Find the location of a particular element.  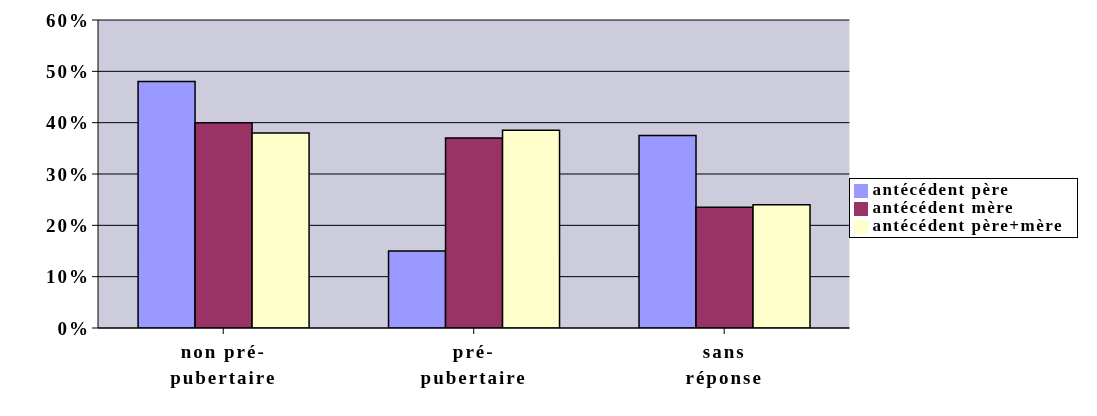

y-tick-label: 0% is located at coordinates (73, 328).